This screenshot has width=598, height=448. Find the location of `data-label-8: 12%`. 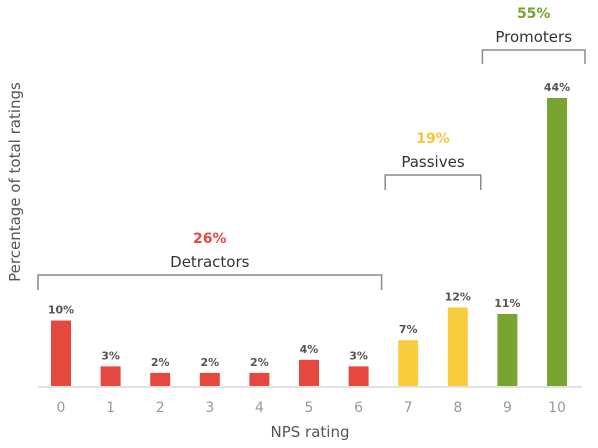

data-label-8: 12% is located at coordinates (458, 296).